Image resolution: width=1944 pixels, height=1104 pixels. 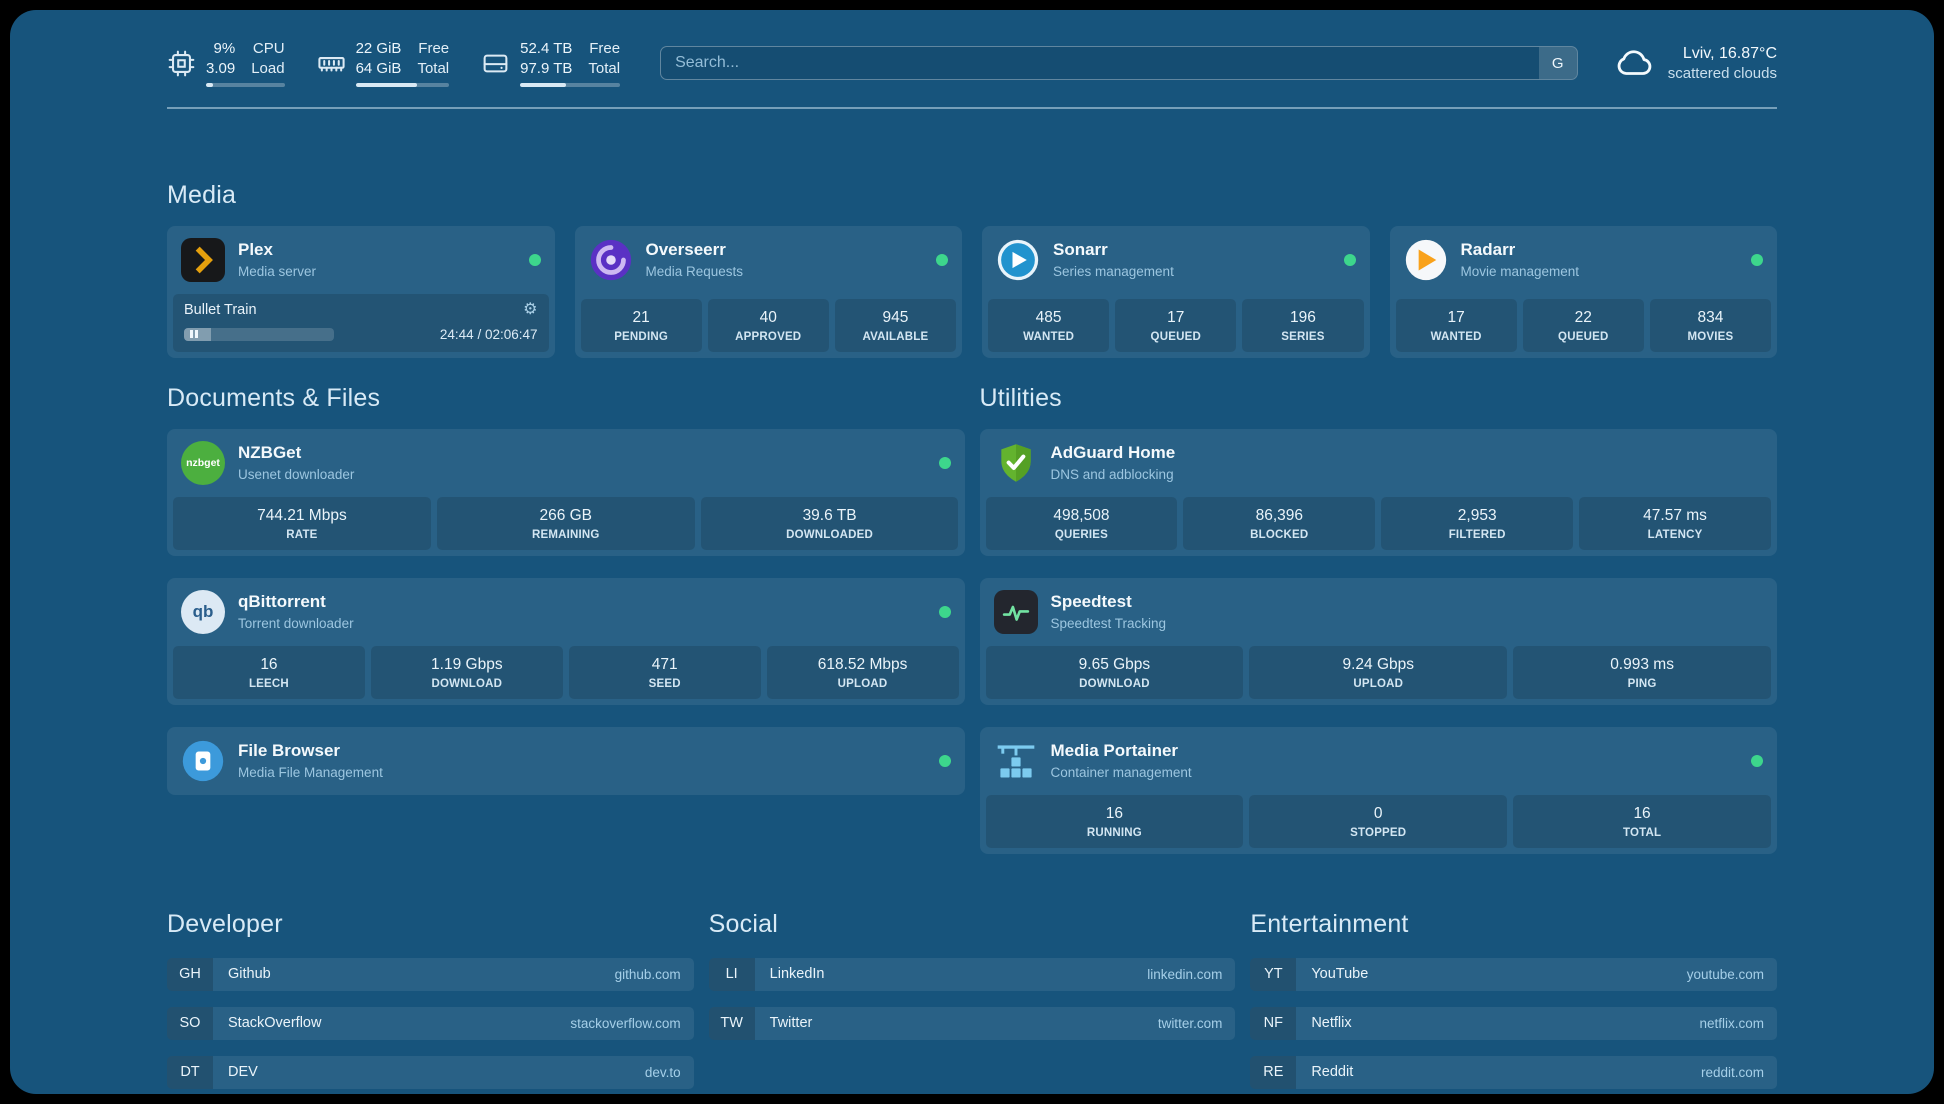 I want to click on bookmark-name: DEV, so click(x=243, y=1072).